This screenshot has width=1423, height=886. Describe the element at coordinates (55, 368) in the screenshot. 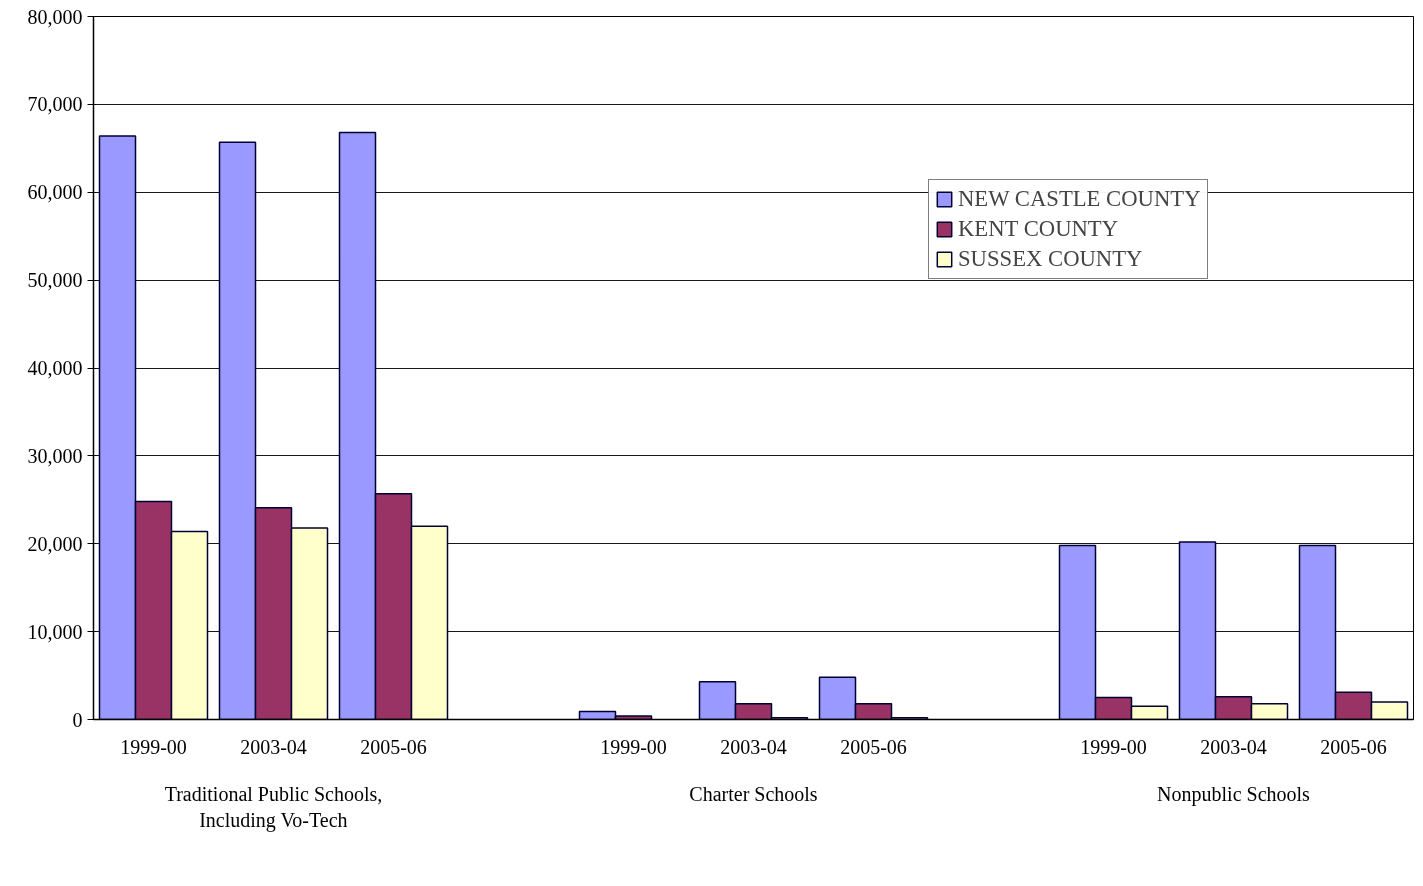

I see `y-tick-label: 40,000` at that location.